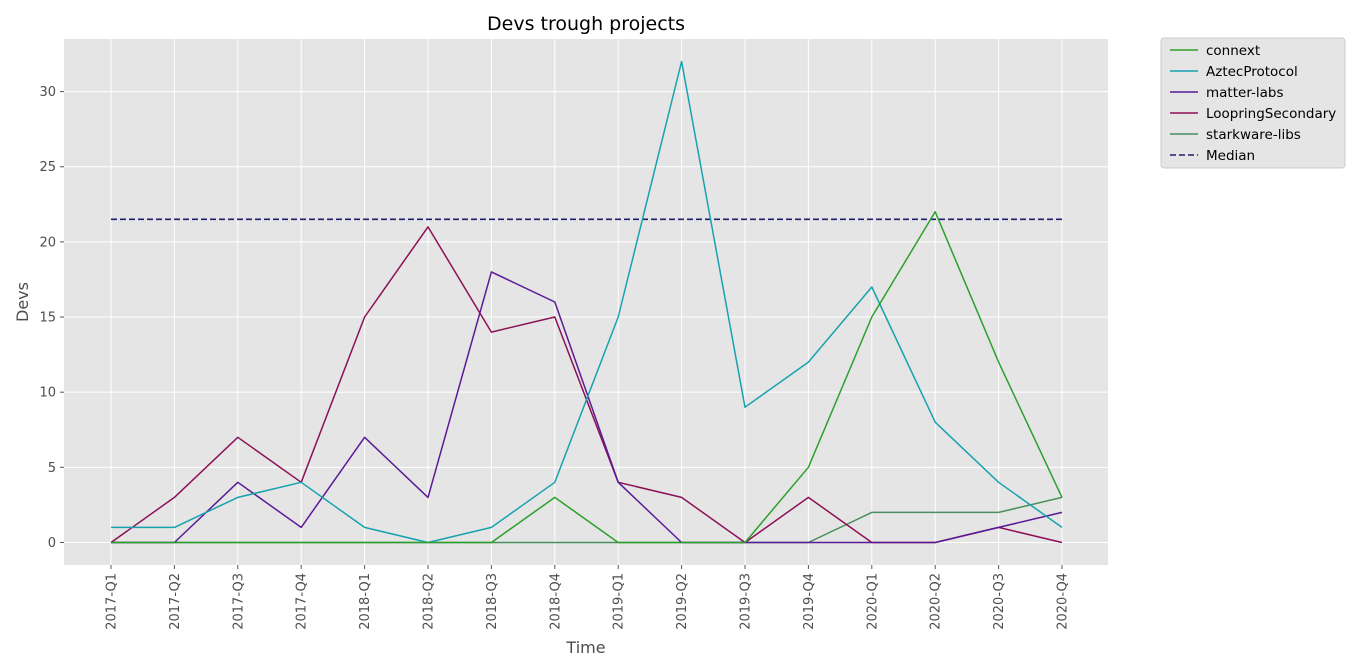 The image size is (1360, 671). What do you see at coordinates (47, 242) in the screenshot?
I see `y-tick-label: 20` at bounding box center [47, 242].